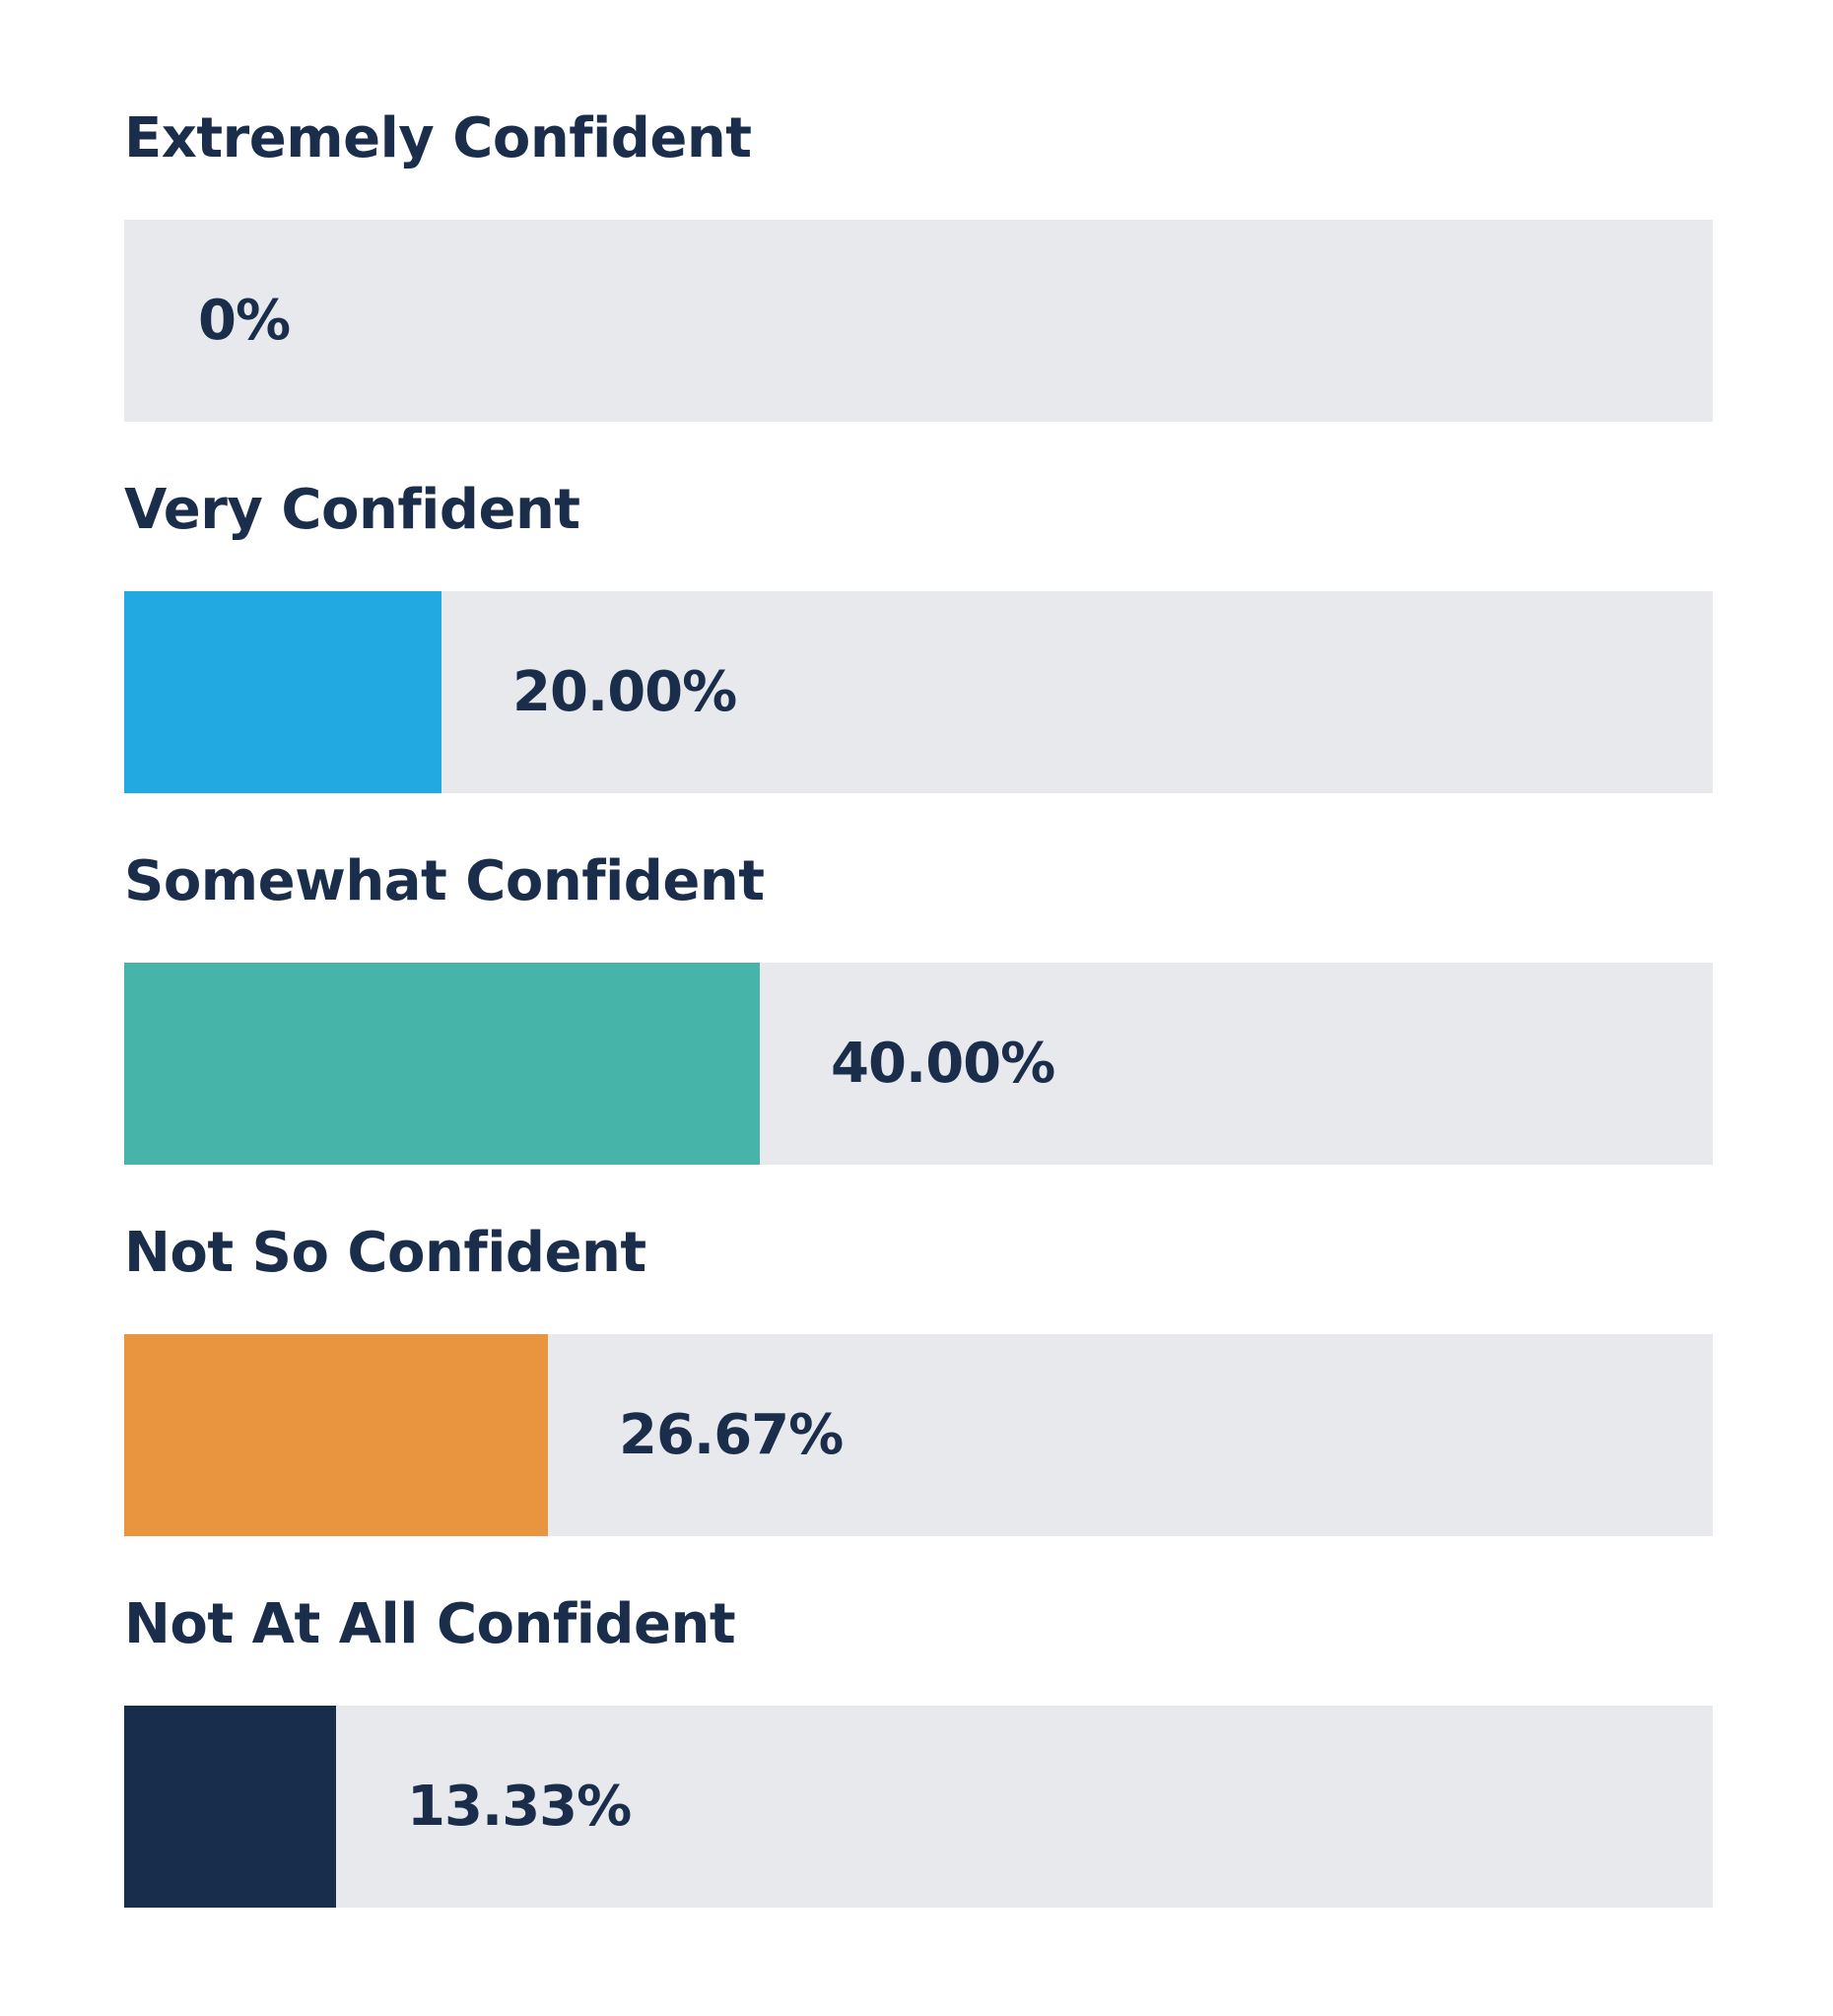  What do you see at coordinates (943, 1064) in the screenshot?
I see `value-label: 40.00%` at bounding box center [943, 1064].